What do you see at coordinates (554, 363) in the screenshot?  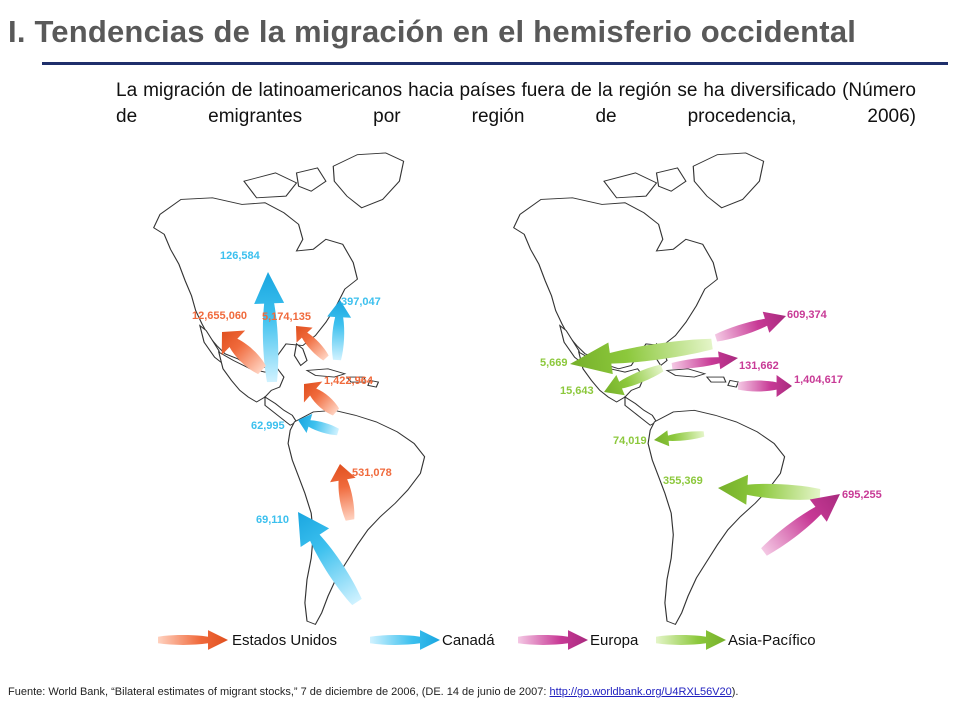 I see `label-right-5669: 5,669` at bounding box center [554, 363].